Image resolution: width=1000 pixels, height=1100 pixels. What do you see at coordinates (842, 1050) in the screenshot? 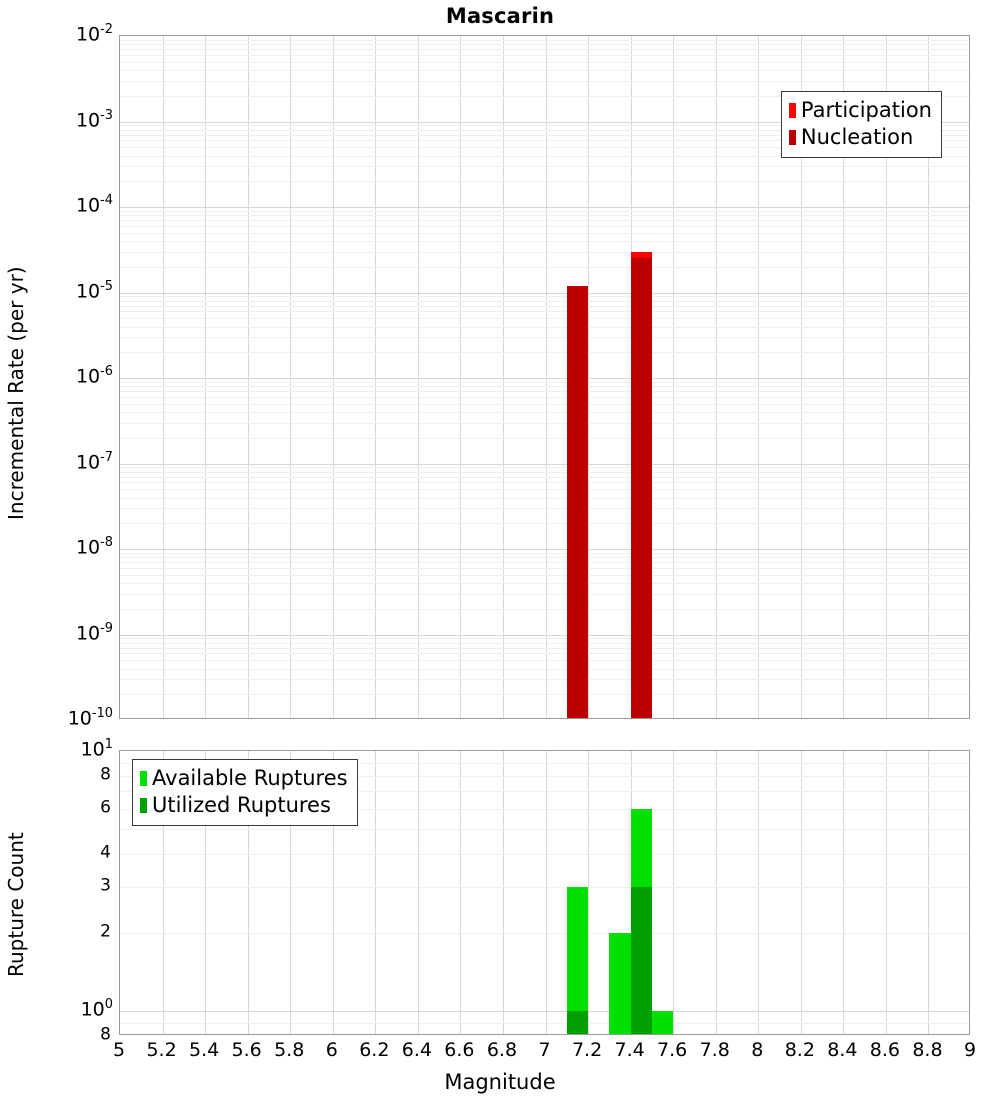
I see `x-tick-label: 8.4` at bounding box center [842, 1050].